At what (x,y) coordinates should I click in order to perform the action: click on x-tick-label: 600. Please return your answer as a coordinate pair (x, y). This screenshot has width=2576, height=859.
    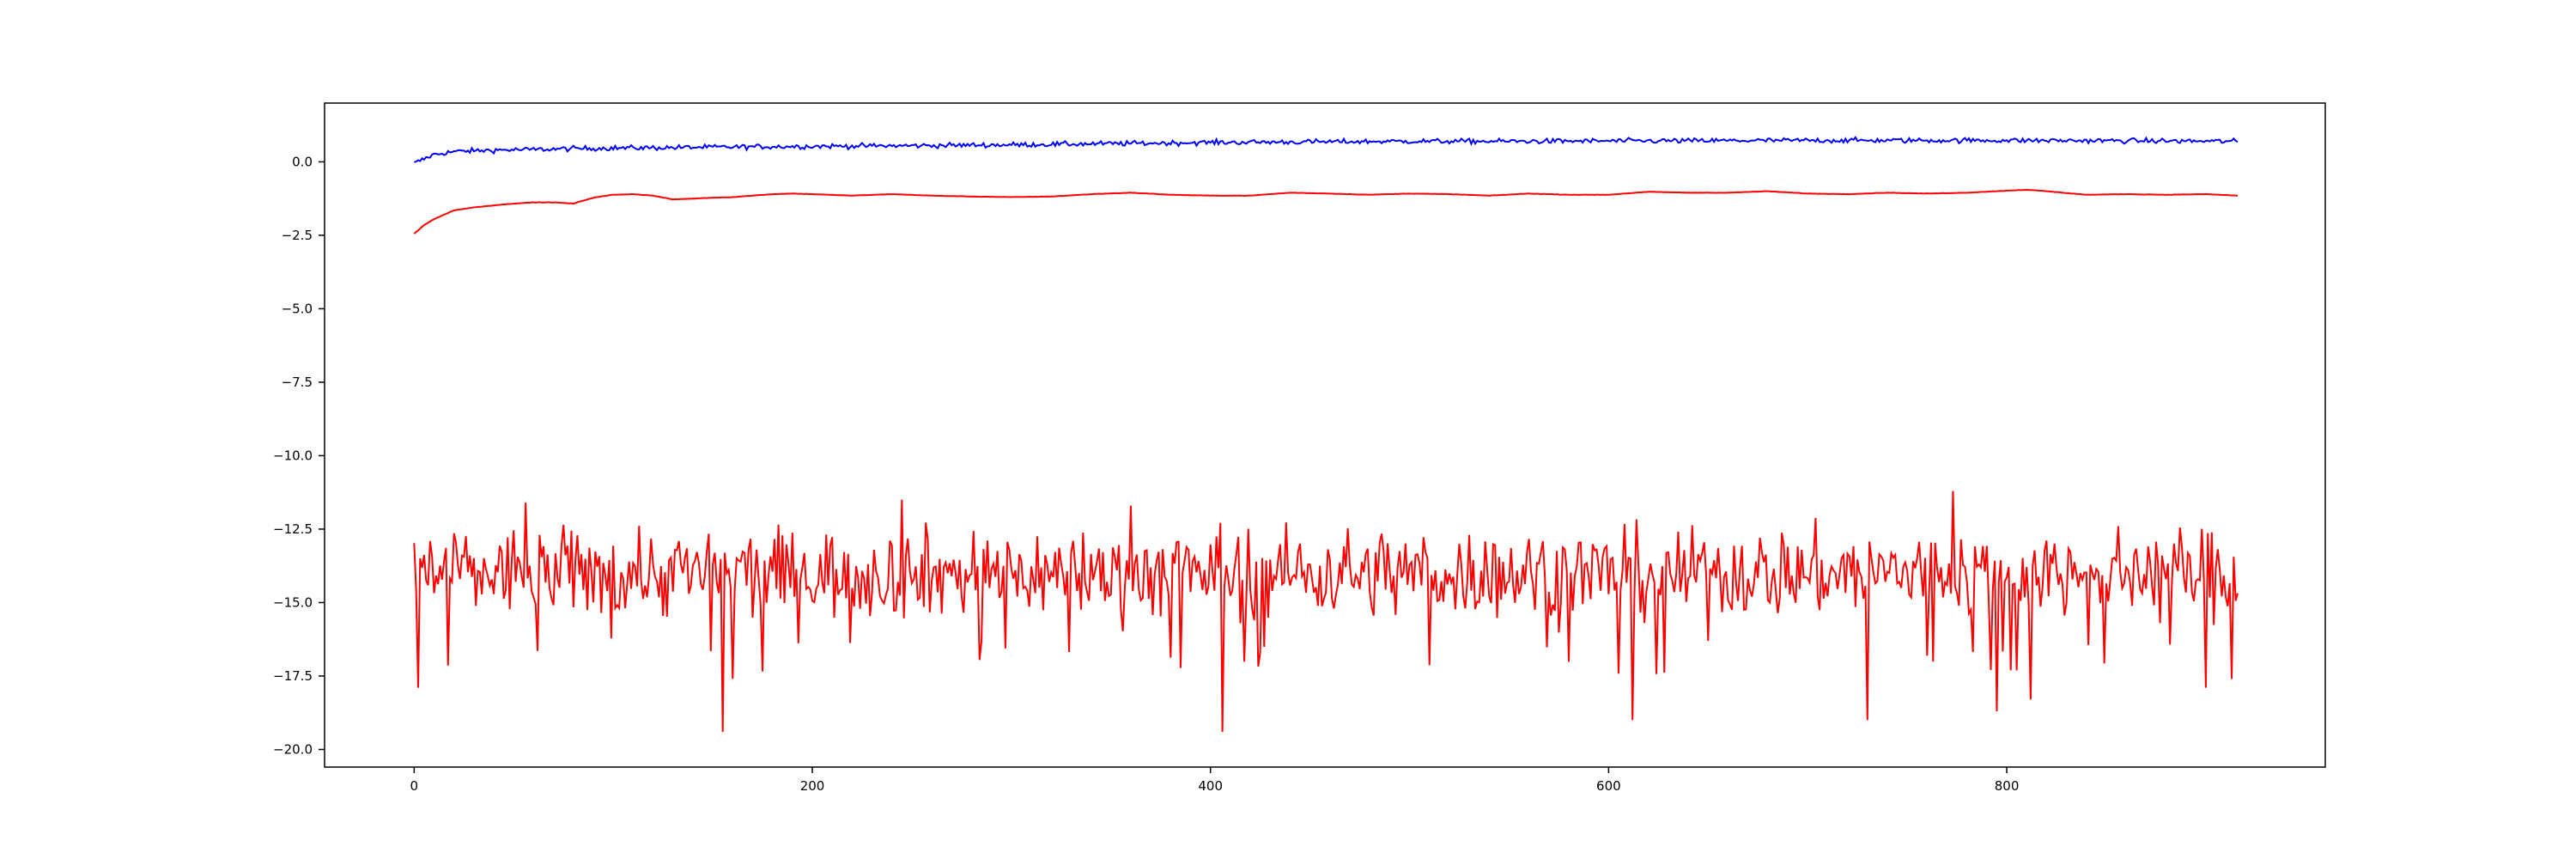
    Looking at the image, I should click on (1609, 786).